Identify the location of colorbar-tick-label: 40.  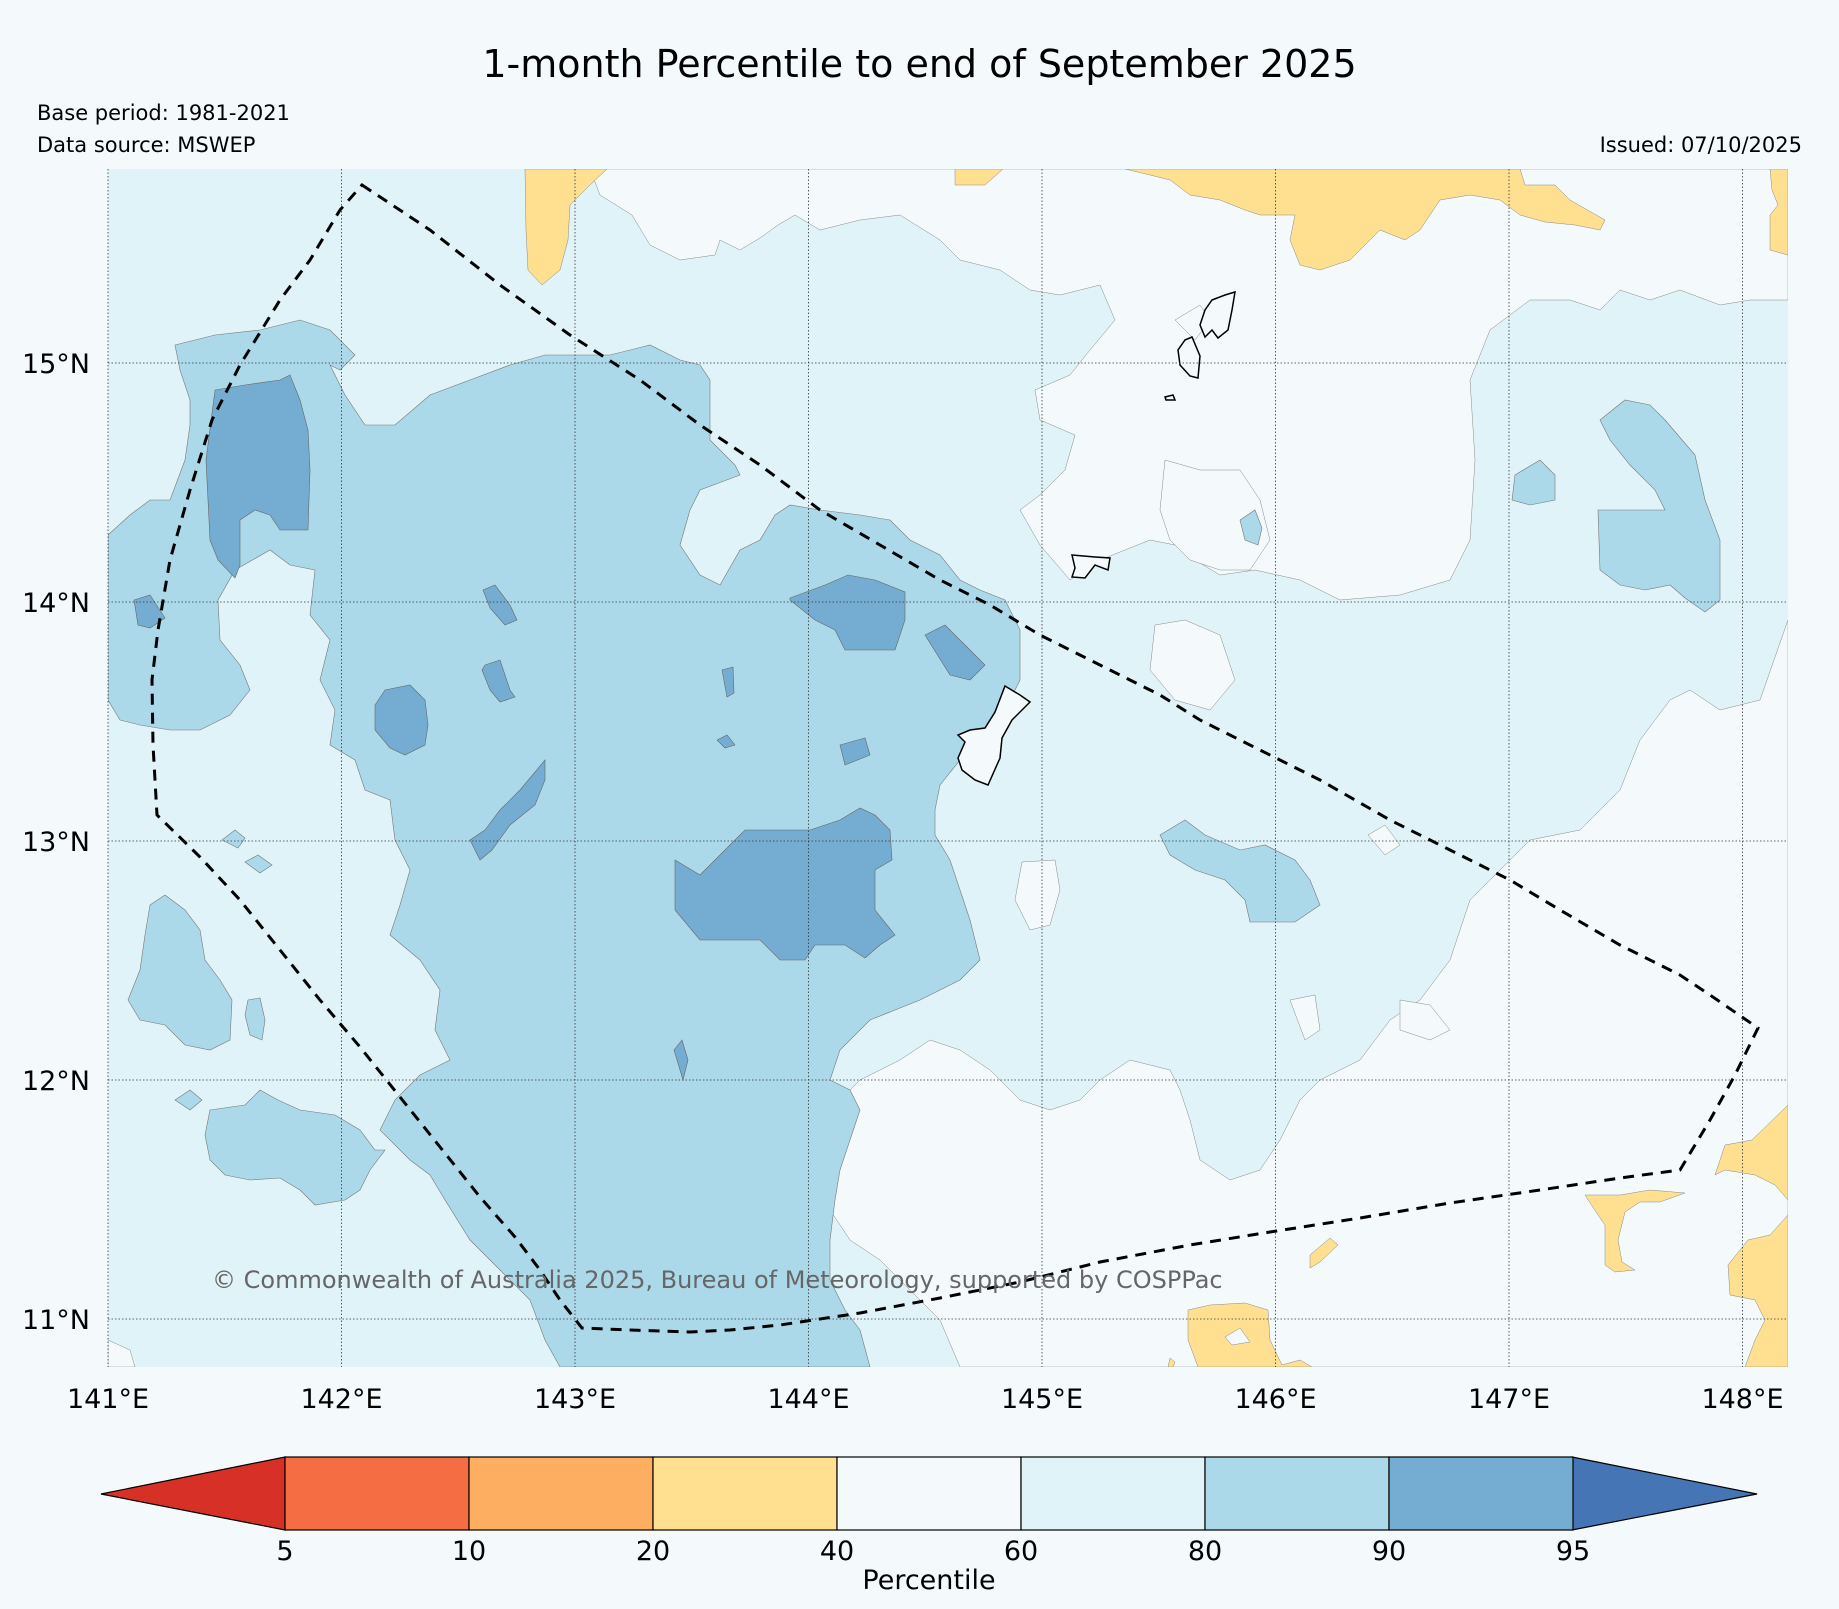
(837, 1551).